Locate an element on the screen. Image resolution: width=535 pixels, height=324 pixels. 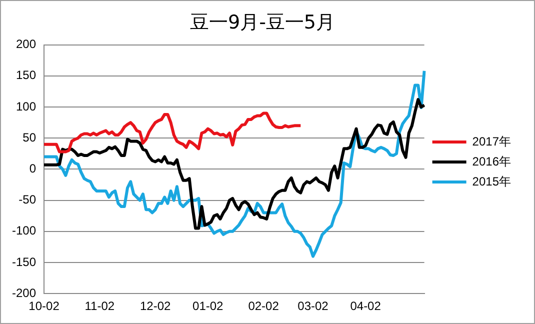
y-tick-label: 150 is located at coordinates (26, 75).